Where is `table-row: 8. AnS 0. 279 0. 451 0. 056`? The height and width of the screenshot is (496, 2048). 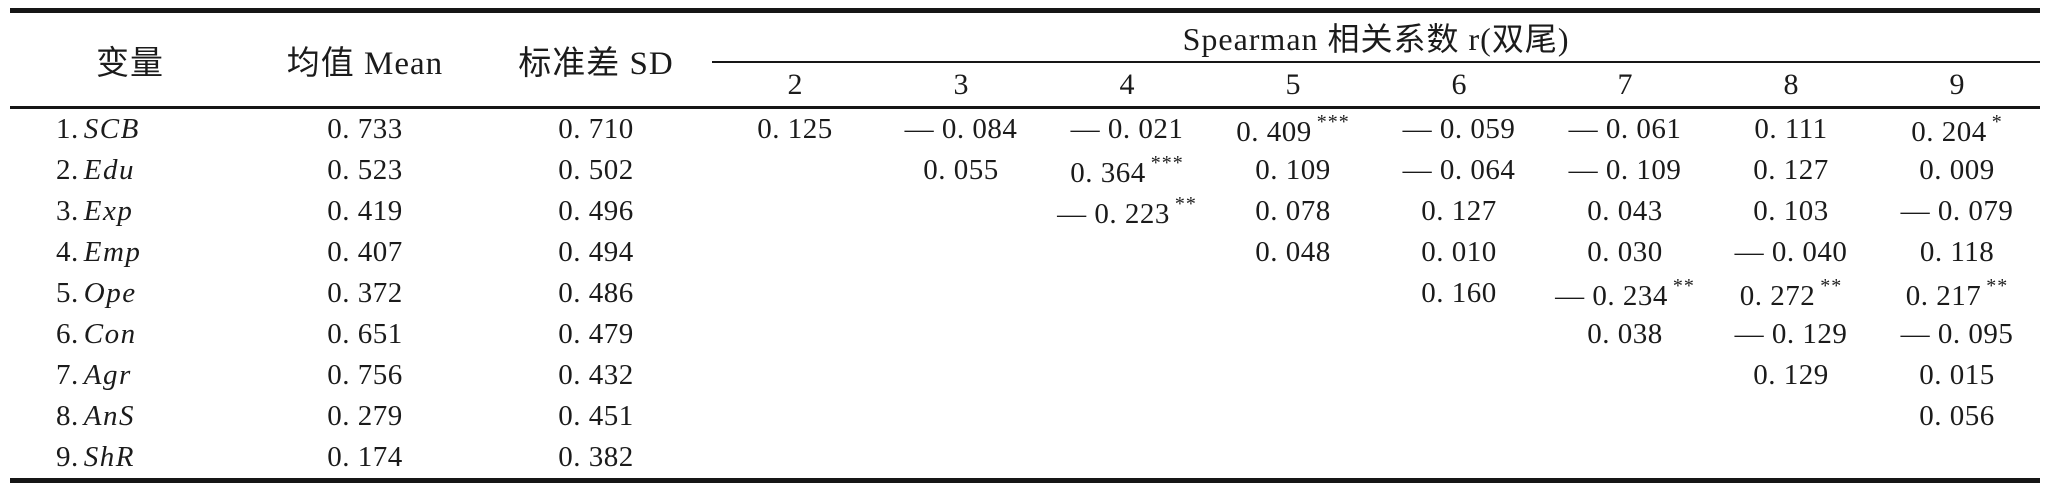
table-row: 8. AnS 0. 279 0. 451 0. 056 is located at coordinates (1025, 416).